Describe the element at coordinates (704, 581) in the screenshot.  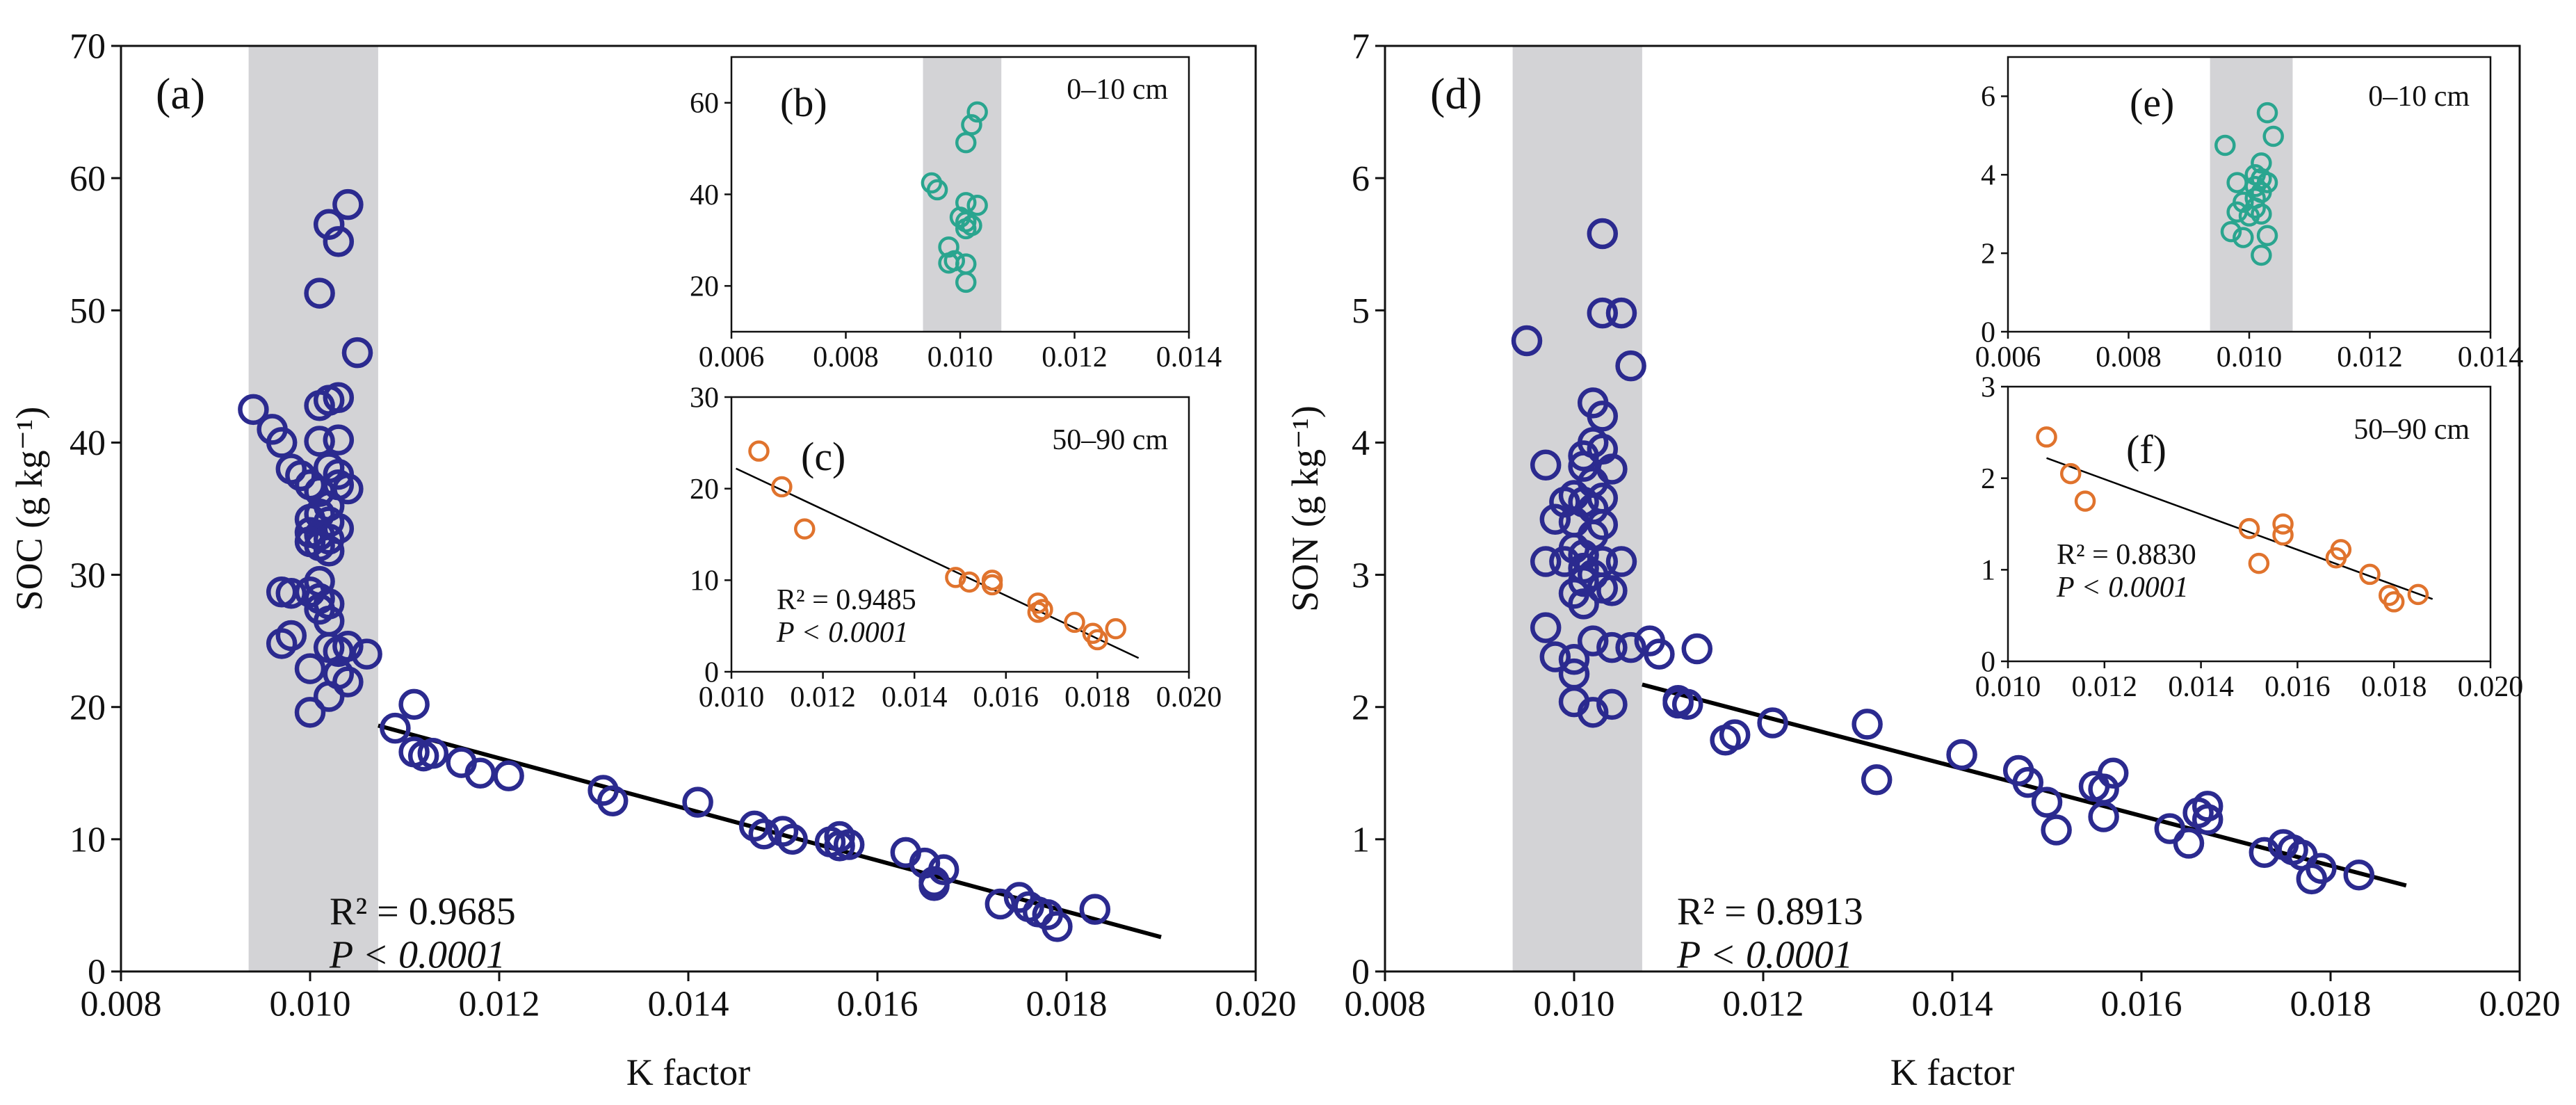
I see `y-tick-label: 10` at that location.